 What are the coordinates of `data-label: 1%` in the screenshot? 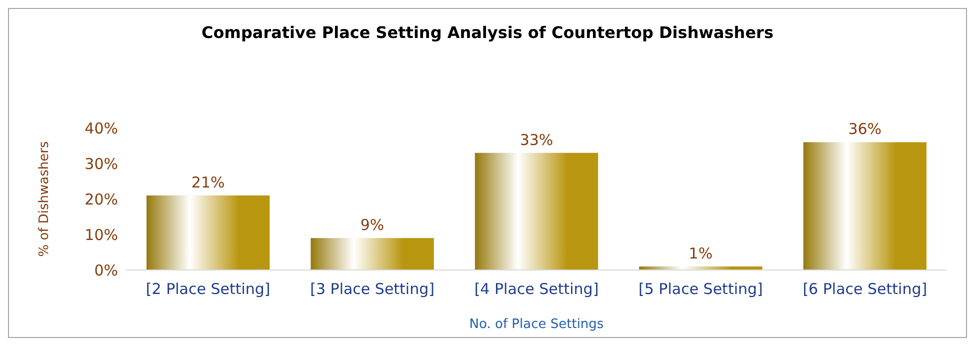 It's located at (700, 253).